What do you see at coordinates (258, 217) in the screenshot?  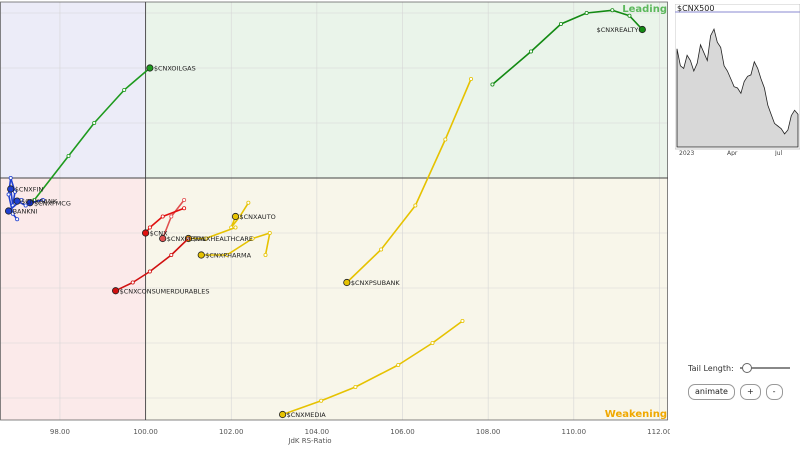 I see `series-label: $CNXAUTO` at bounding box center [258, 217].